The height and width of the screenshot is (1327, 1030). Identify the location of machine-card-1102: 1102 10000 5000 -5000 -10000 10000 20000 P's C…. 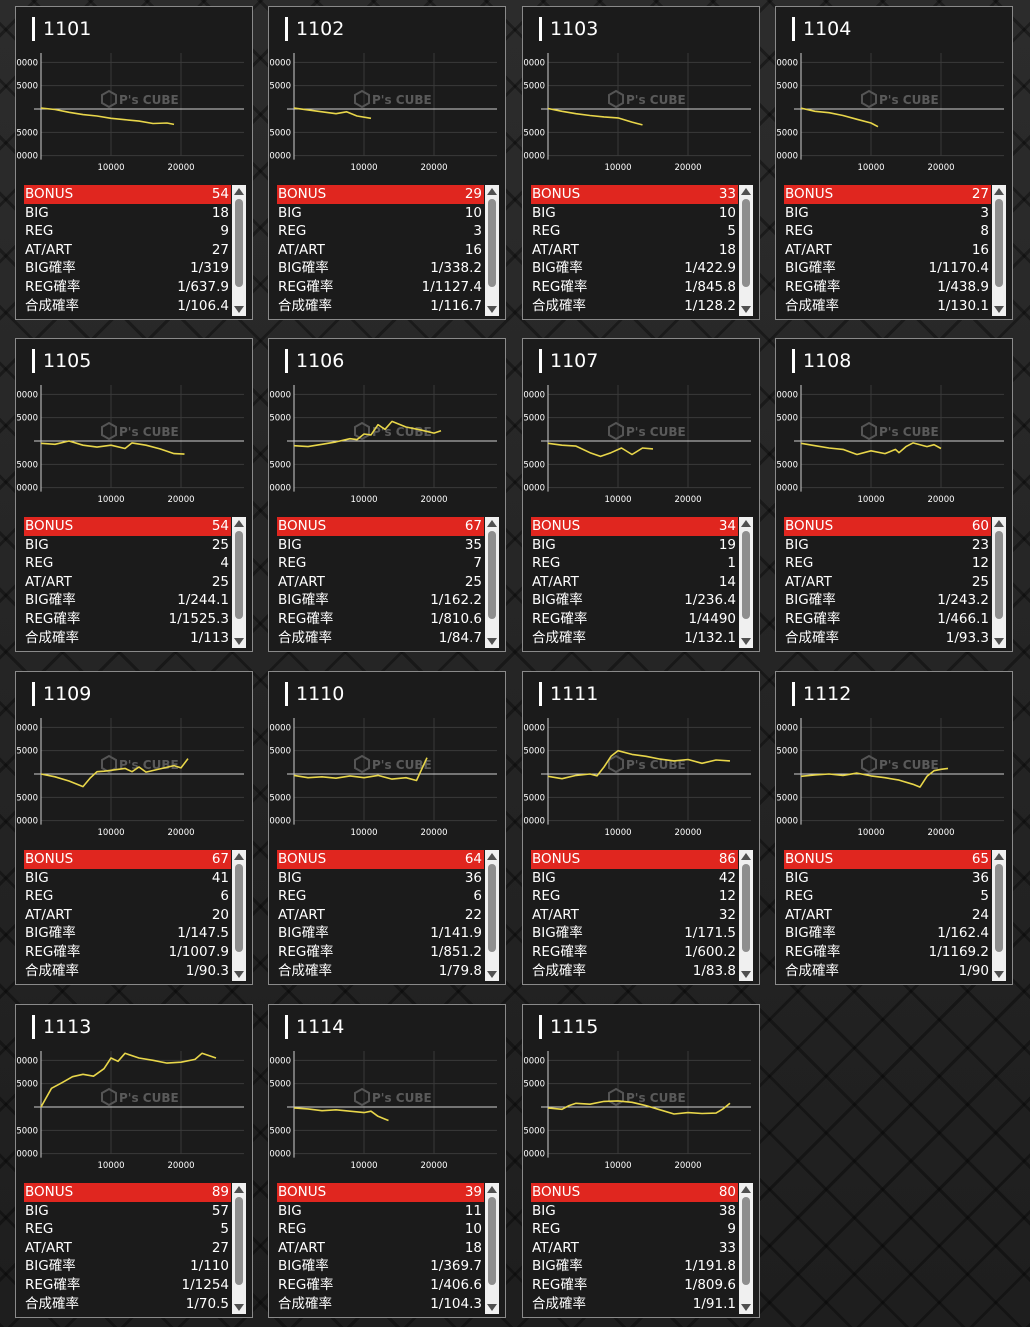
(387, 163).